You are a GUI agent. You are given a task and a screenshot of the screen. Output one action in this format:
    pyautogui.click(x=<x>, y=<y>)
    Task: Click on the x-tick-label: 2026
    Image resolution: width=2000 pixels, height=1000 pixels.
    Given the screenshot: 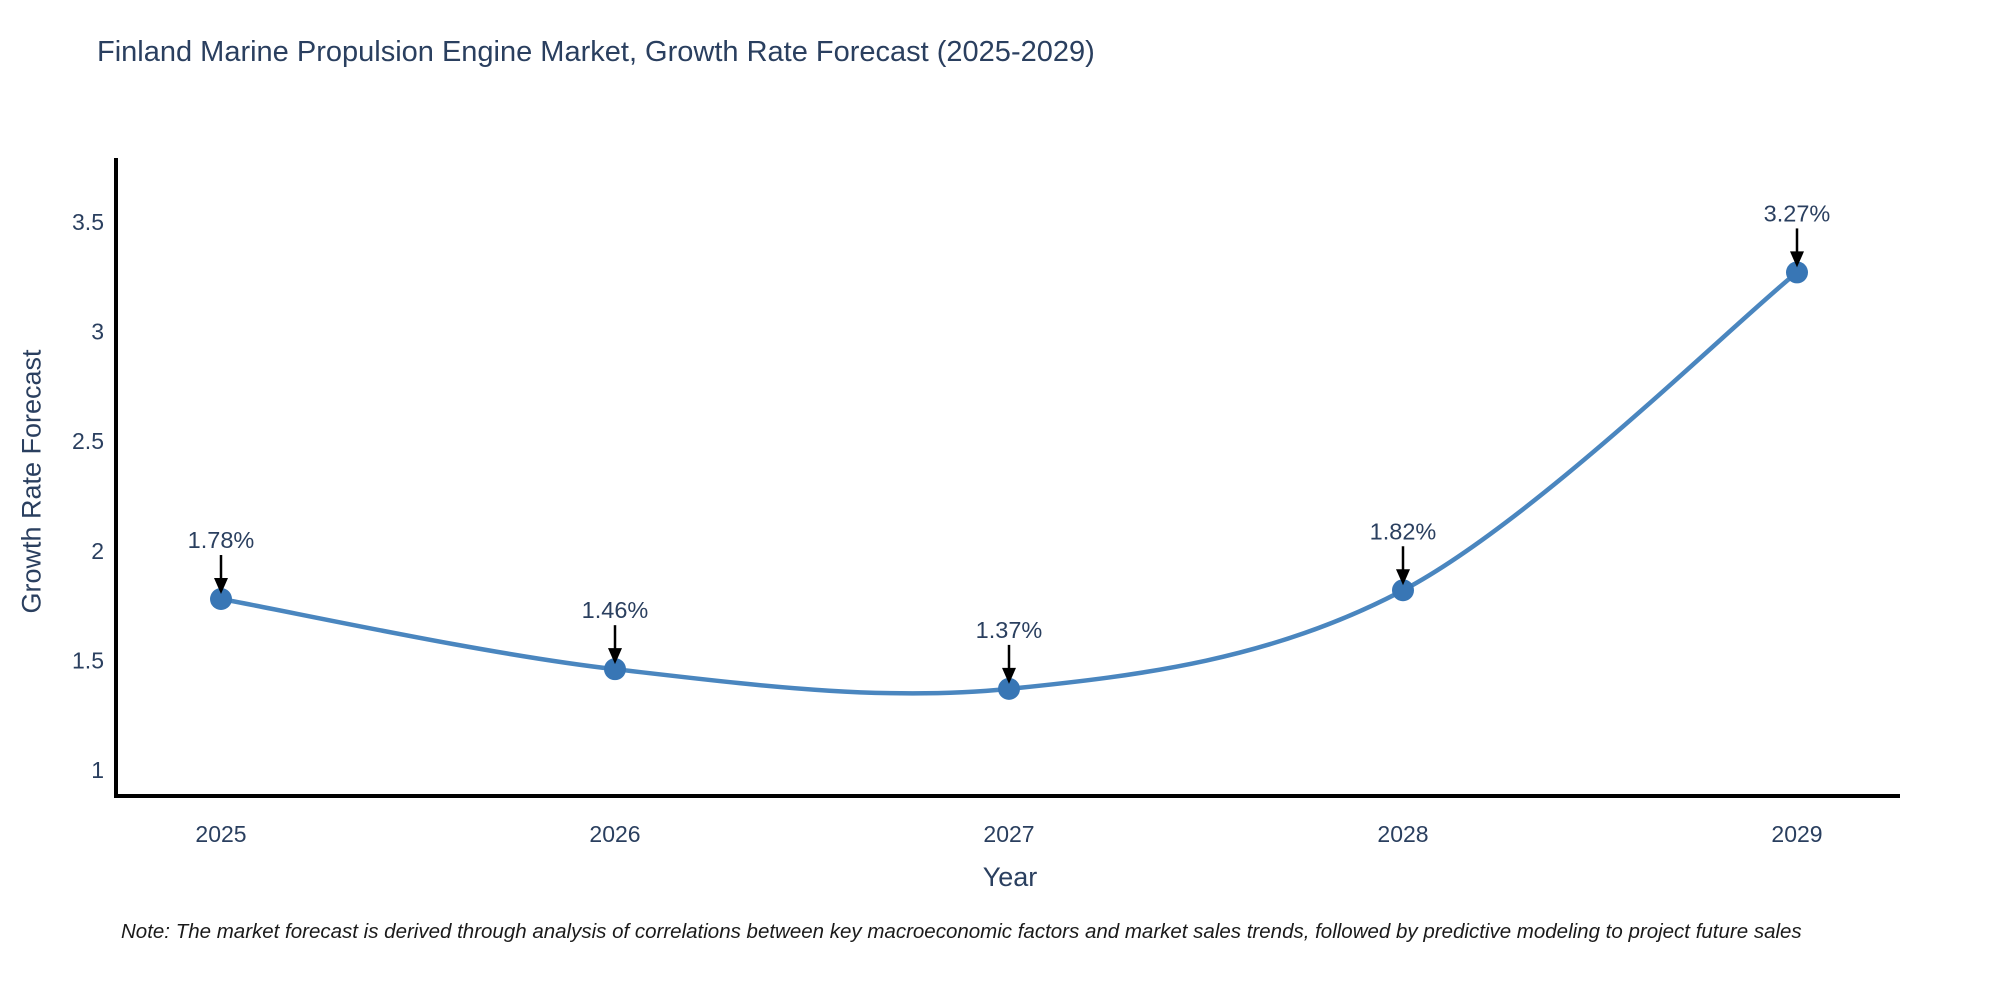 What is the action you would take?
    pyautogui.click(x=614, y=834)
    